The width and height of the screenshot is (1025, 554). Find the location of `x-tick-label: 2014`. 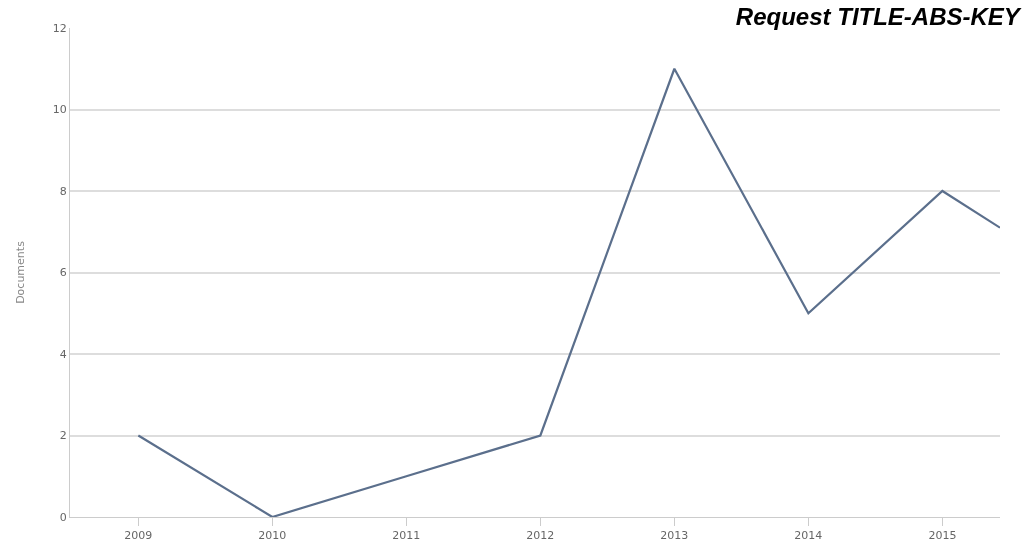

x-tick-label: 2014 is located at coordinates (808, 536).